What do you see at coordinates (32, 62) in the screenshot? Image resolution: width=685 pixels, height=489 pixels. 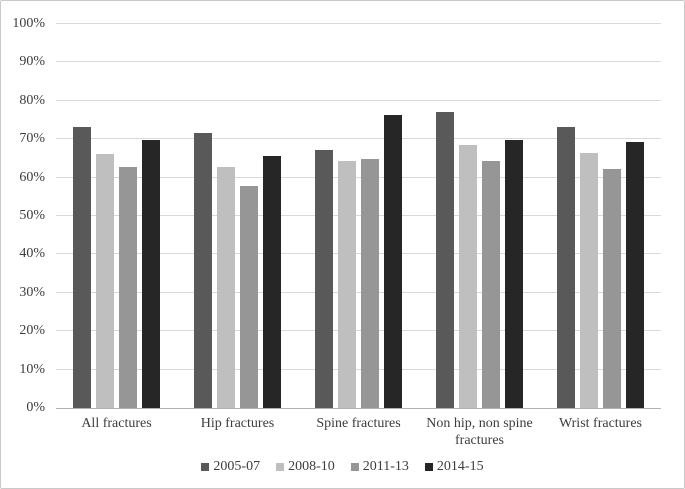 I see `y-tick-label: 90%` at bounding box center [32, 62].